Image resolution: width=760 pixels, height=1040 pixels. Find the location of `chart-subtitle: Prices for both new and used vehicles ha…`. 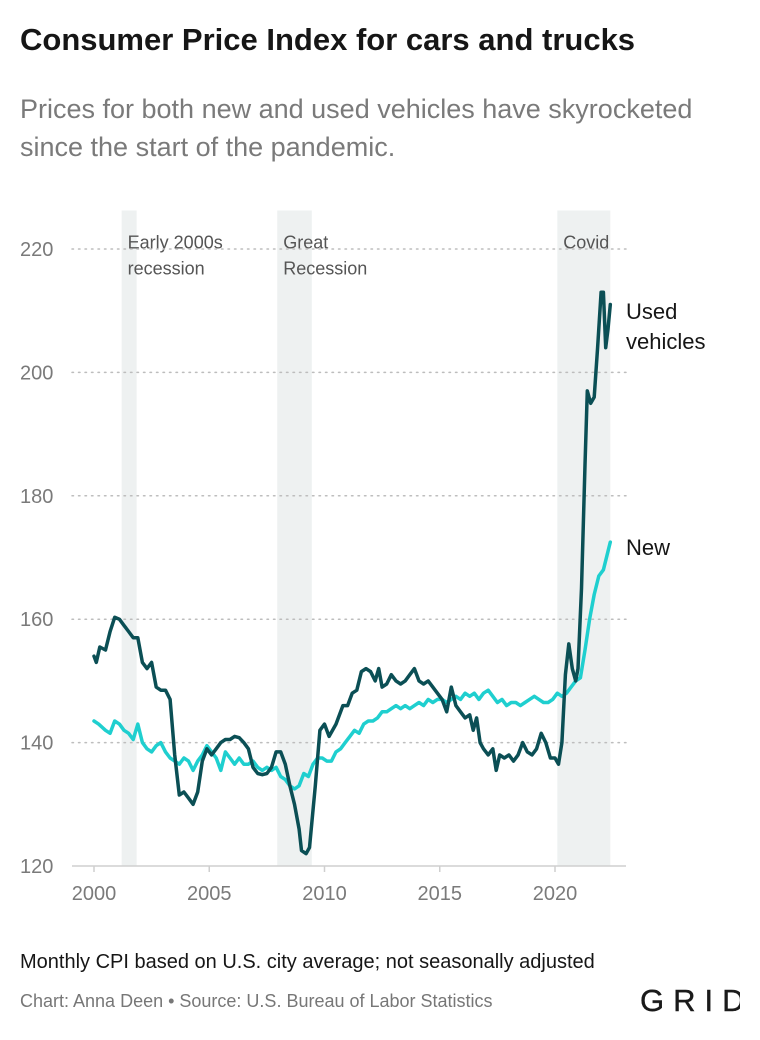

chart-subtitle: Prices for both new and used vehicles ha… is located at coordinates (356, 128).